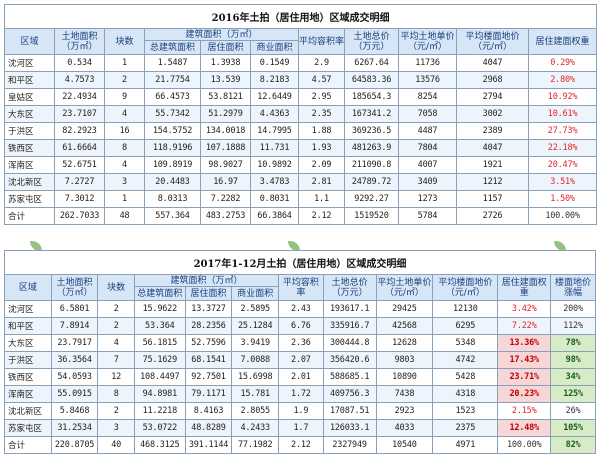 Image resolution: width=600 pixels, height=462 pixels. What do you see at coordinates (172, 80) in the screenshot?
I see `cell-total-build: 21.7754` at bounding box center [172, 80].